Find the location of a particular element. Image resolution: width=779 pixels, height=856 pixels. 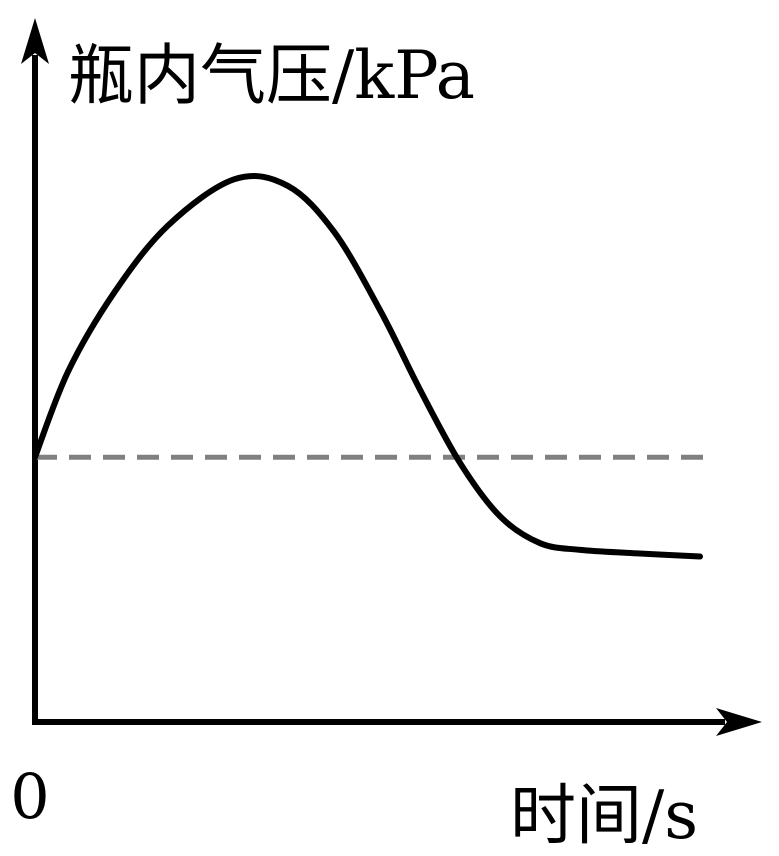

origin-label: 0 is located at coordinates (29, 796).